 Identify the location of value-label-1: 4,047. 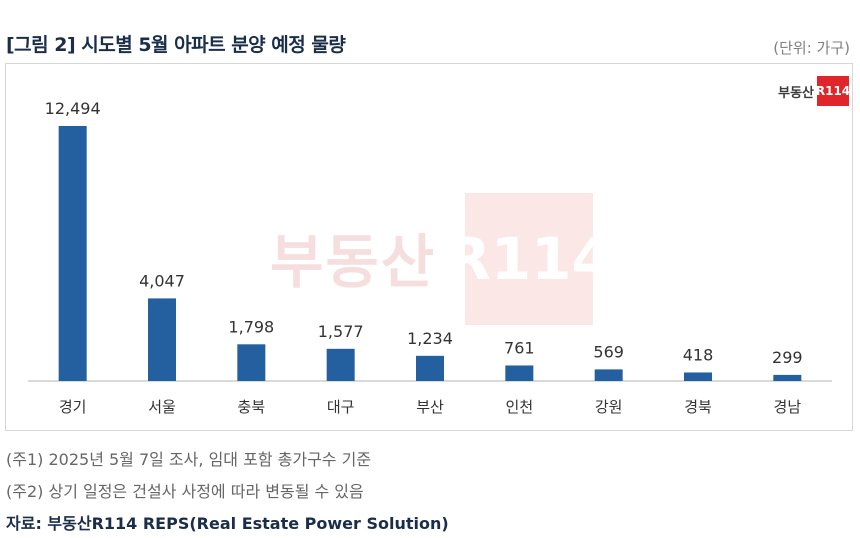
(162, 280).